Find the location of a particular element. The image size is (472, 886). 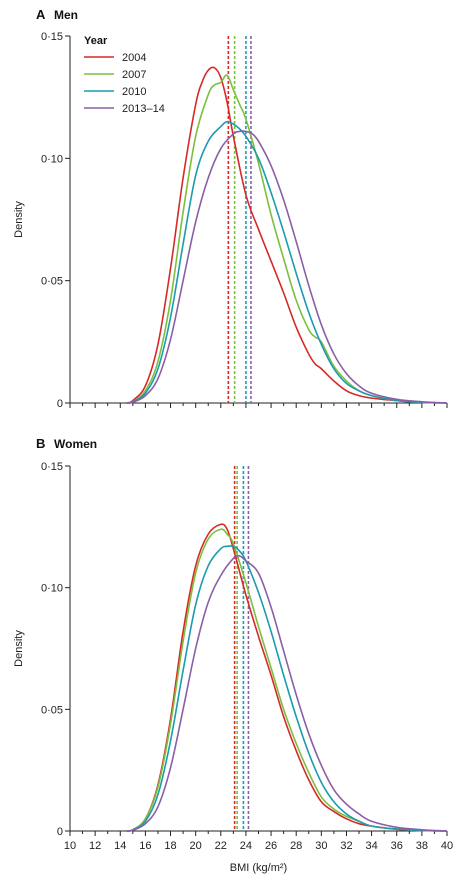

x-tick-label: 26 is located at coordinates (271, 846).